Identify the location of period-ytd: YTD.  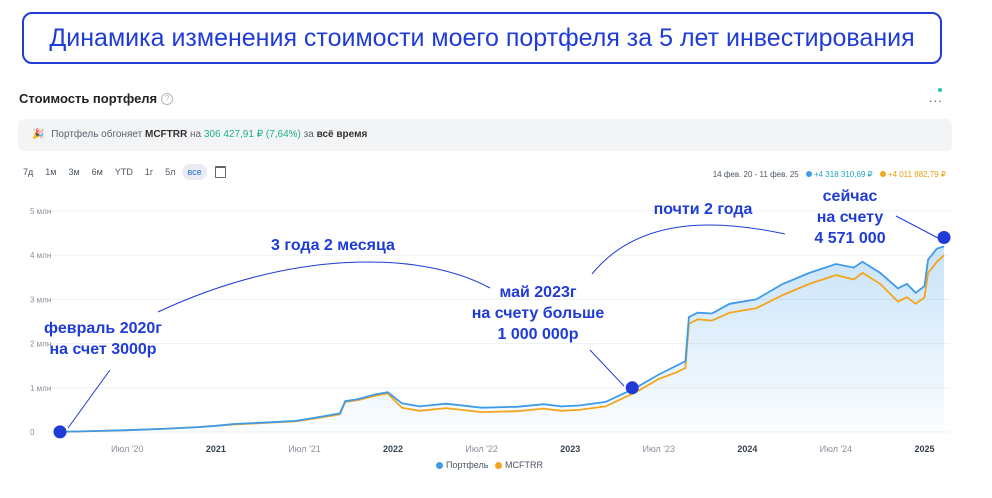
(123, 172).